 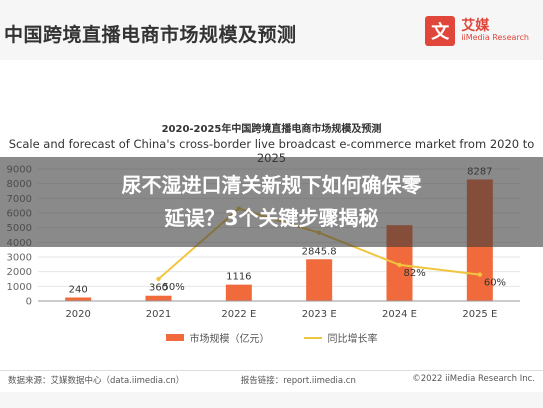 I want to click on brand-en: iiMedia Research, so click(x=495, y=38).